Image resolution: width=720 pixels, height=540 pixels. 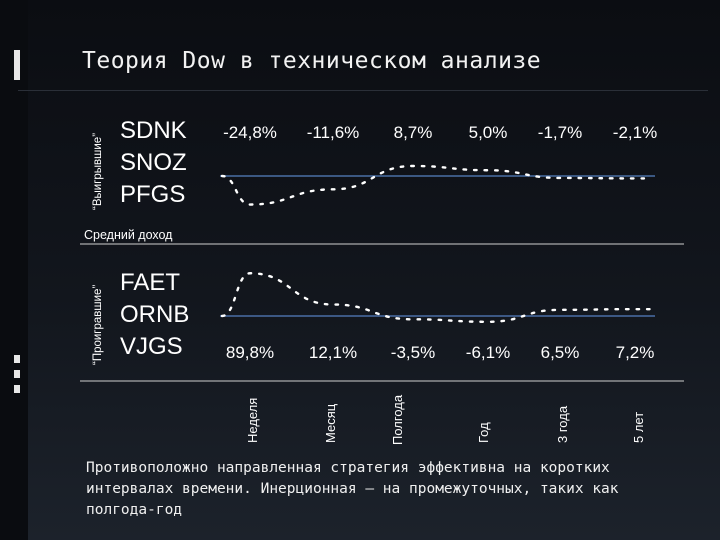 I want to click on group-label-winners: “Выигрывшие”, so click(x=98, y=171).